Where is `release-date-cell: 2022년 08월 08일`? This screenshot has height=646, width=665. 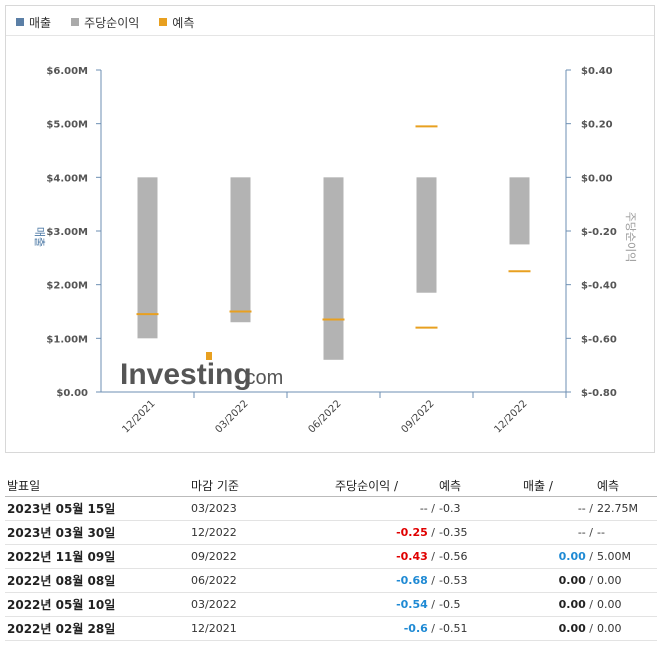 release-date-cell: 2022년 08월 08일 is located at coordinates (97, 580).